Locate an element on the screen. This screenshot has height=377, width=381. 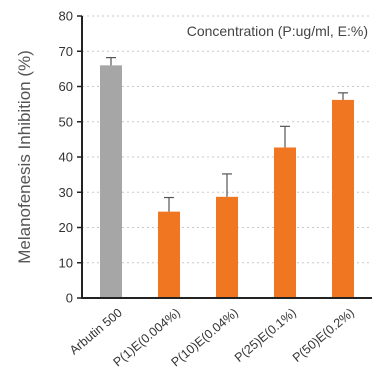
y-tick-label: 0 is located at coordinates (69, 298).